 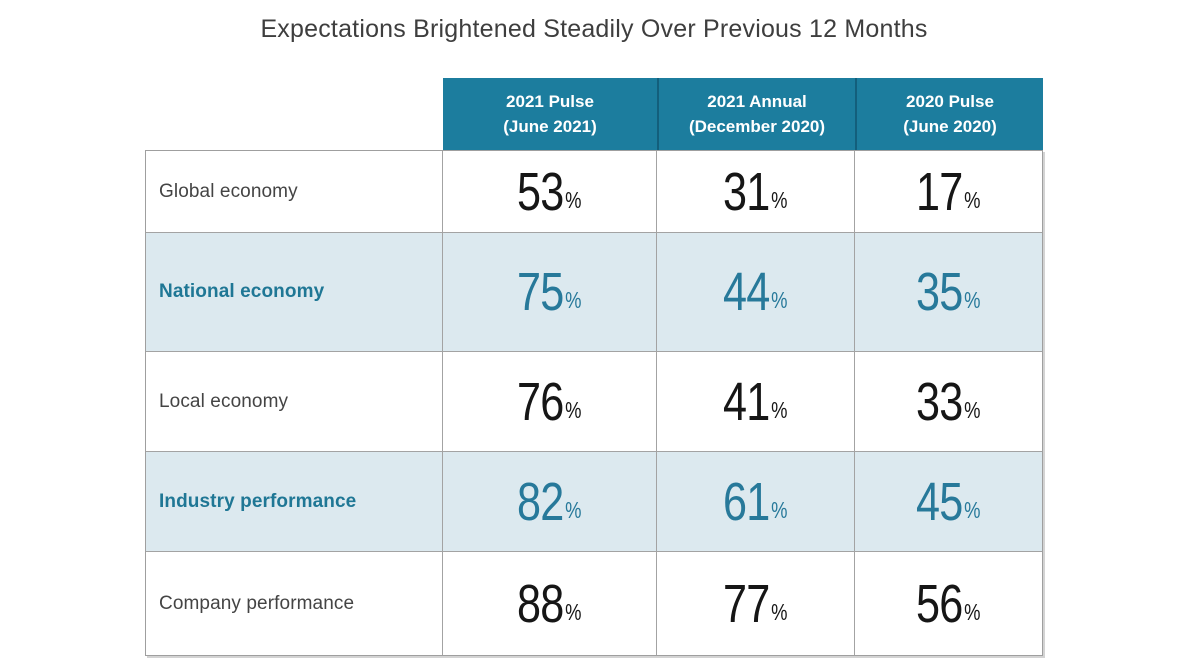 I want to click on value-number: 45, so click(x=939, y=501).